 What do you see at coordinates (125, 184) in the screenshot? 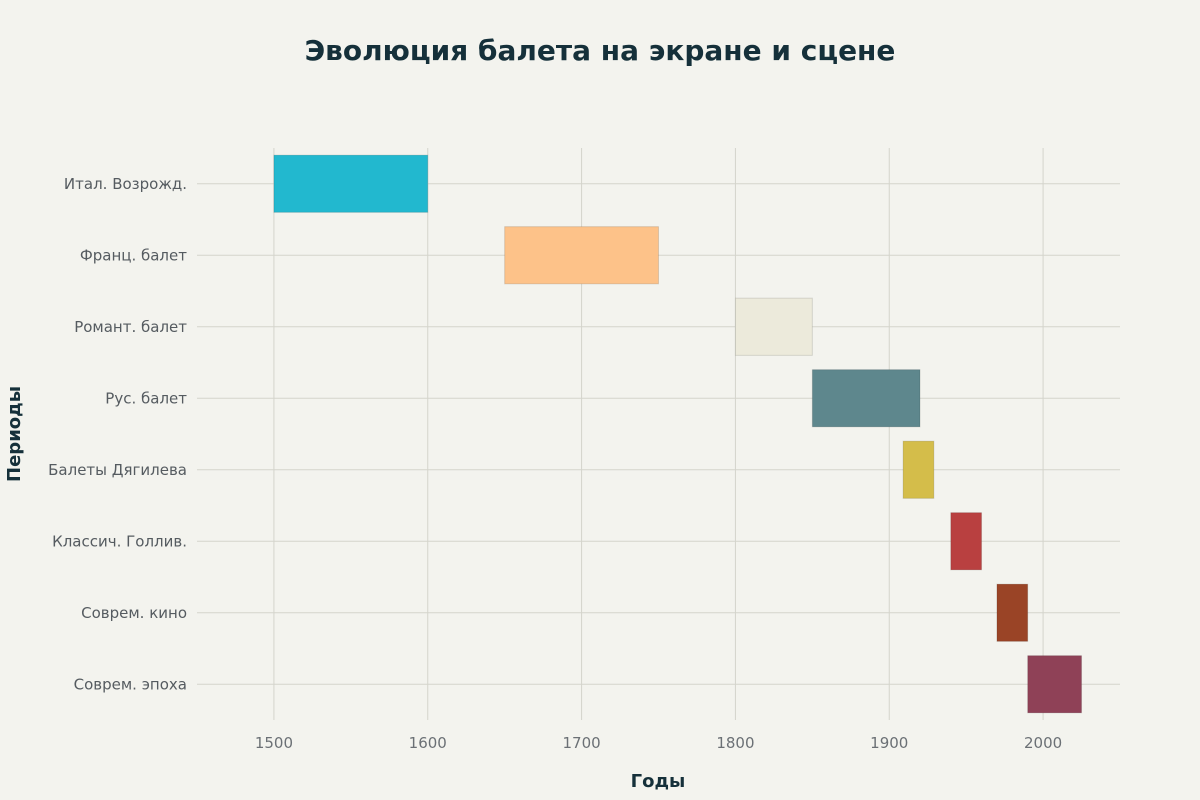
I see `y-tick-label: Итал. Возрожд.` at bounding box center [125, 184].